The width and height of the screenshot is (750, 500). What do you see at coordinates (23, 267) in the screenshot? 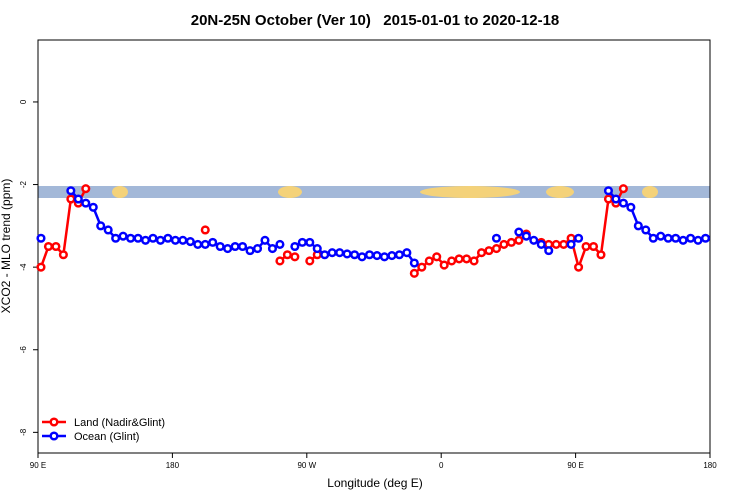
I see `y-tick-label: -4` at bounding box center [23, 267].